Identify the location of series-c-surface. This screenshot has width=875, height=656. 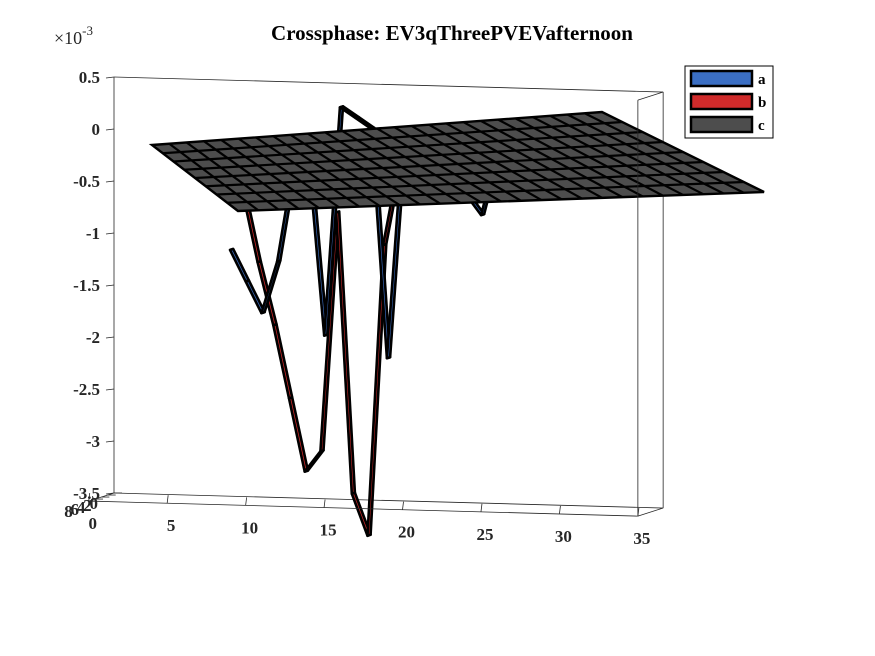
(456, 161).